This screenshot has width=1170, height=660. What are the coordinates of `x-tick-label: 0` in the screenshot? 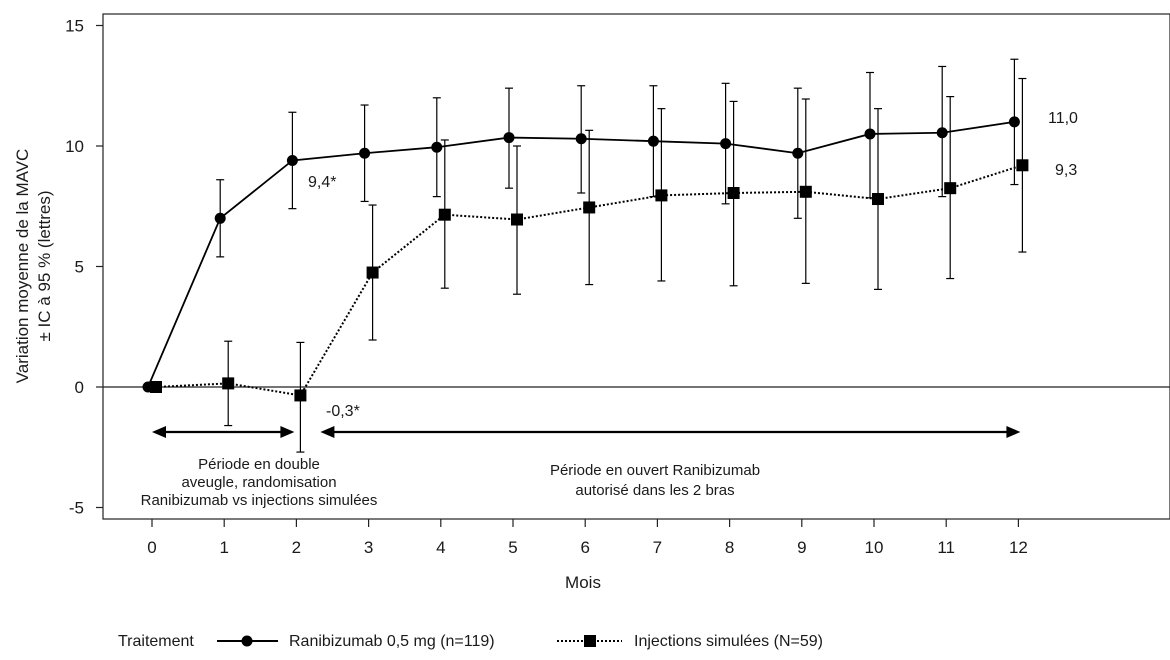 It's located at (151, 547).